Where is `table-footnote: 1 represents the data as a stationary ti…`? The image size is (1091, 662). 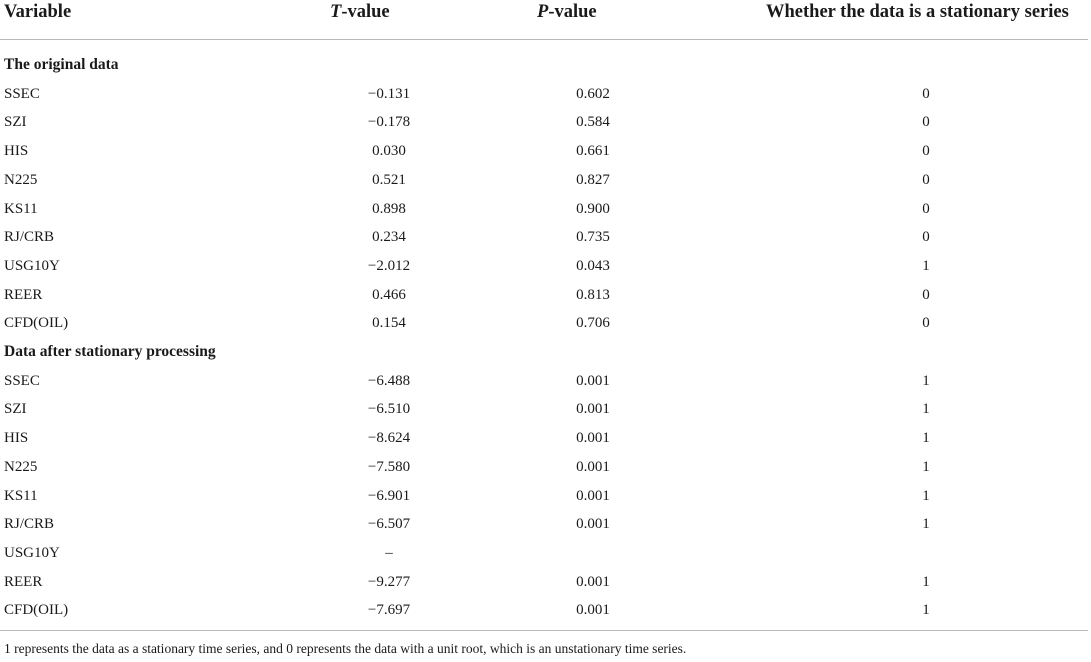 table-footnote: 1 represents the data as a stationary ti… is located at coordinates (345, 648).